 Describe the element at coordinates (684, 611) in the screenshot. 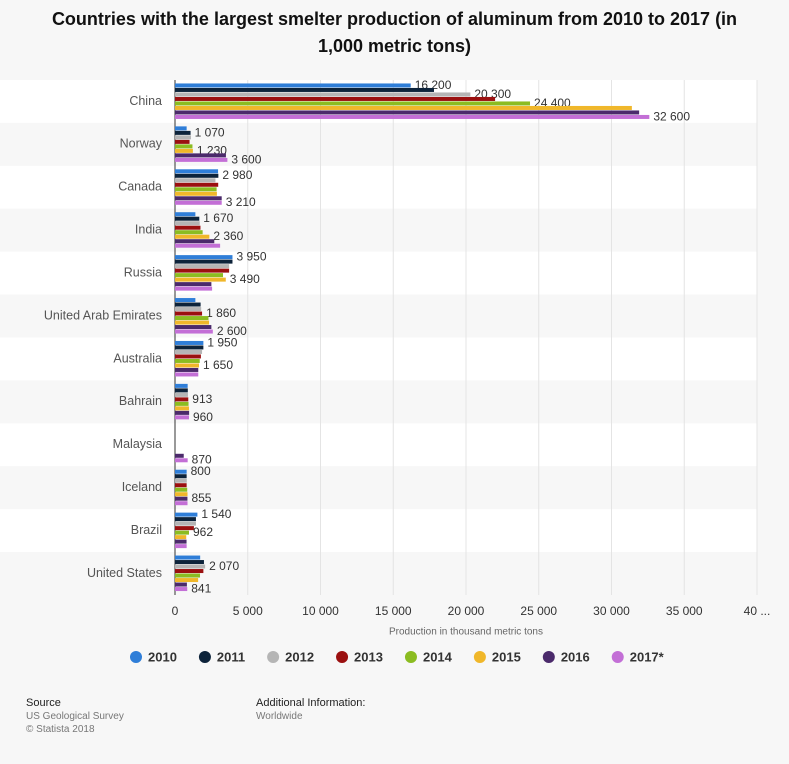

I see `x-tick-label: 35 000` at that location.